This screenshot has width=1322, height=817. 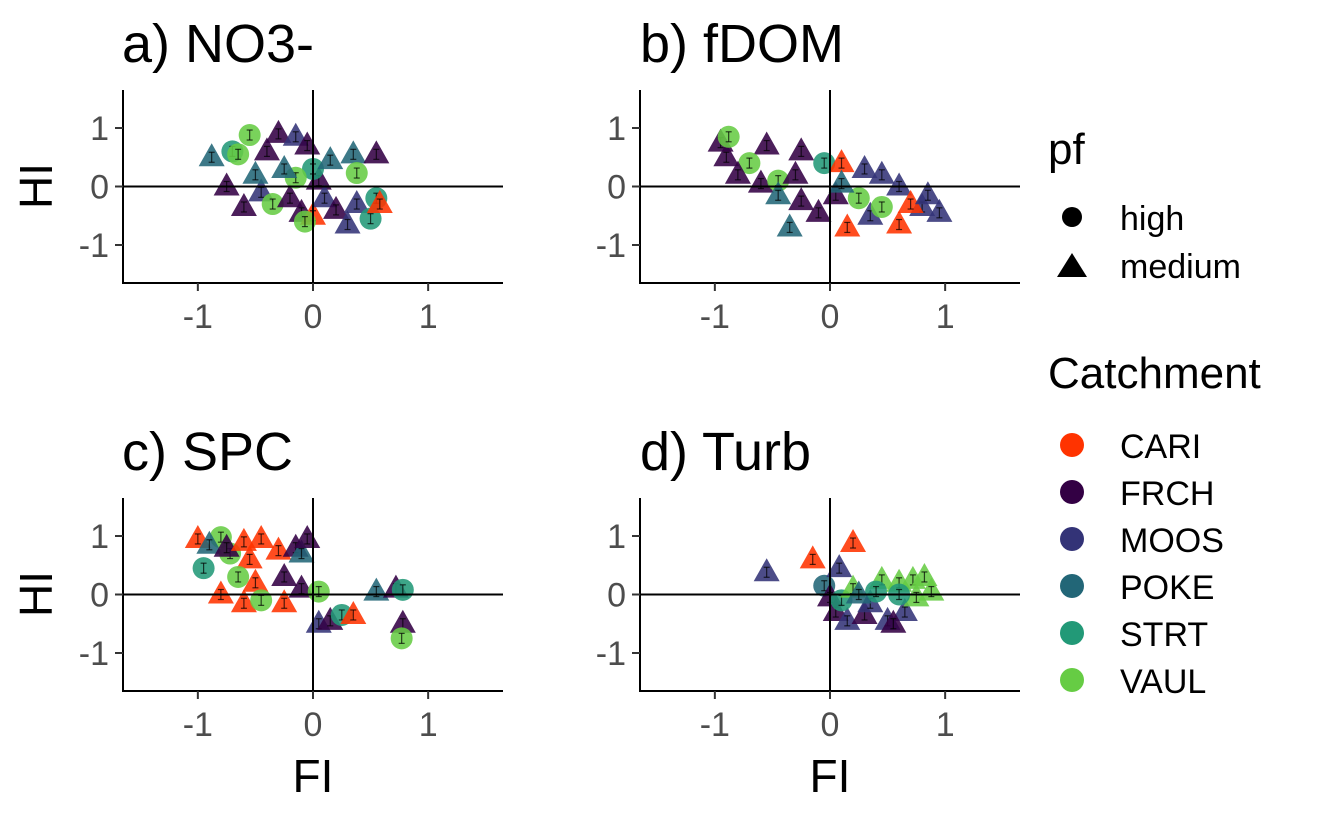 What do you see at coordinates (291, 621) in the screenshot?
I see `scatter-panel-spc: -1 0 1 -1 0 1` at bounding box center [291, 621].